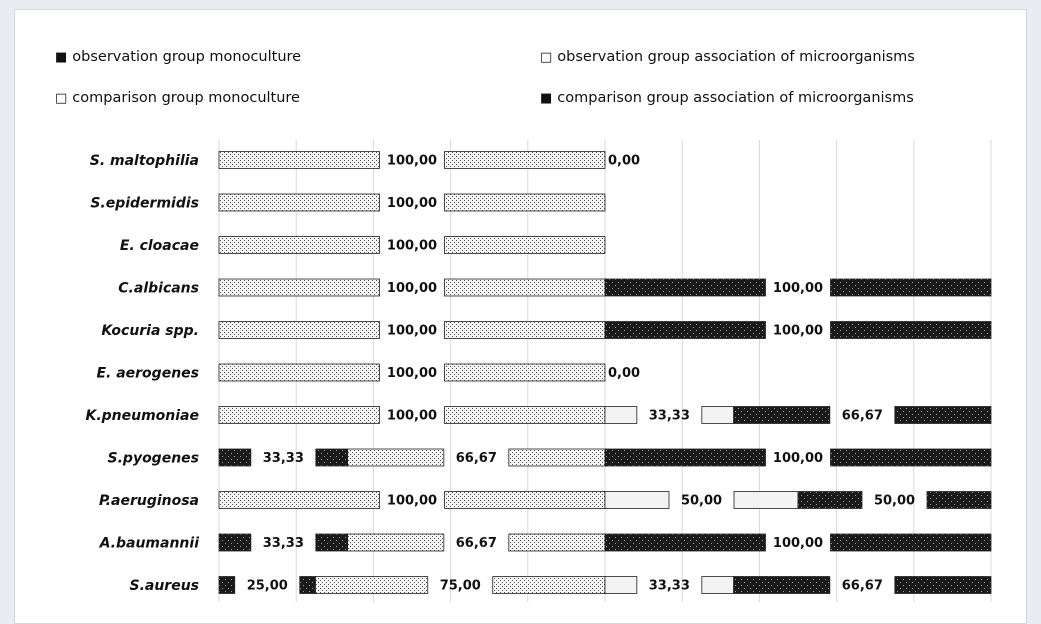  I want to click on legend-item-observation-monoculture: ■ observation group monoculture, so click(178, 57).